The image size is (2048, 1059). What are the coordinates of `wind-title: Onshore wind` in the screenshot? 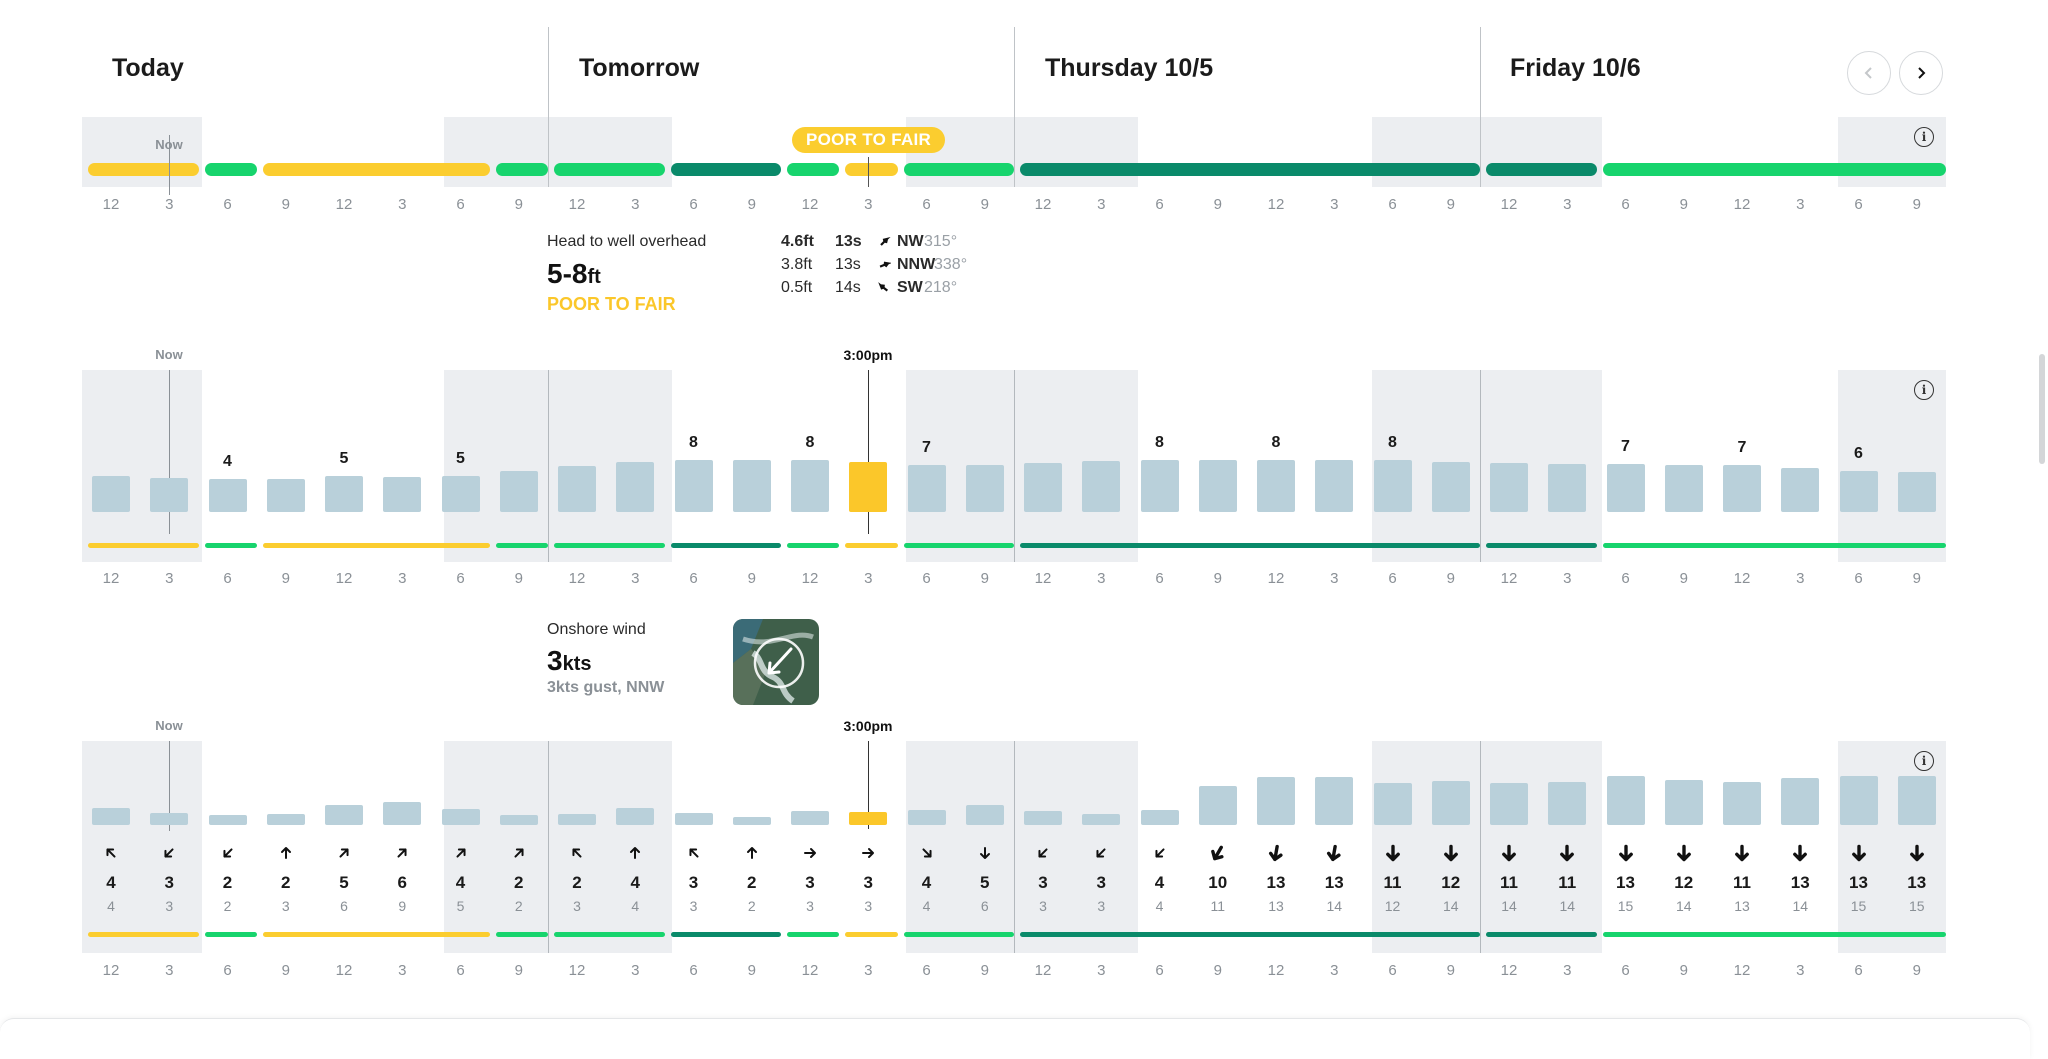 It's located at (596, 629).